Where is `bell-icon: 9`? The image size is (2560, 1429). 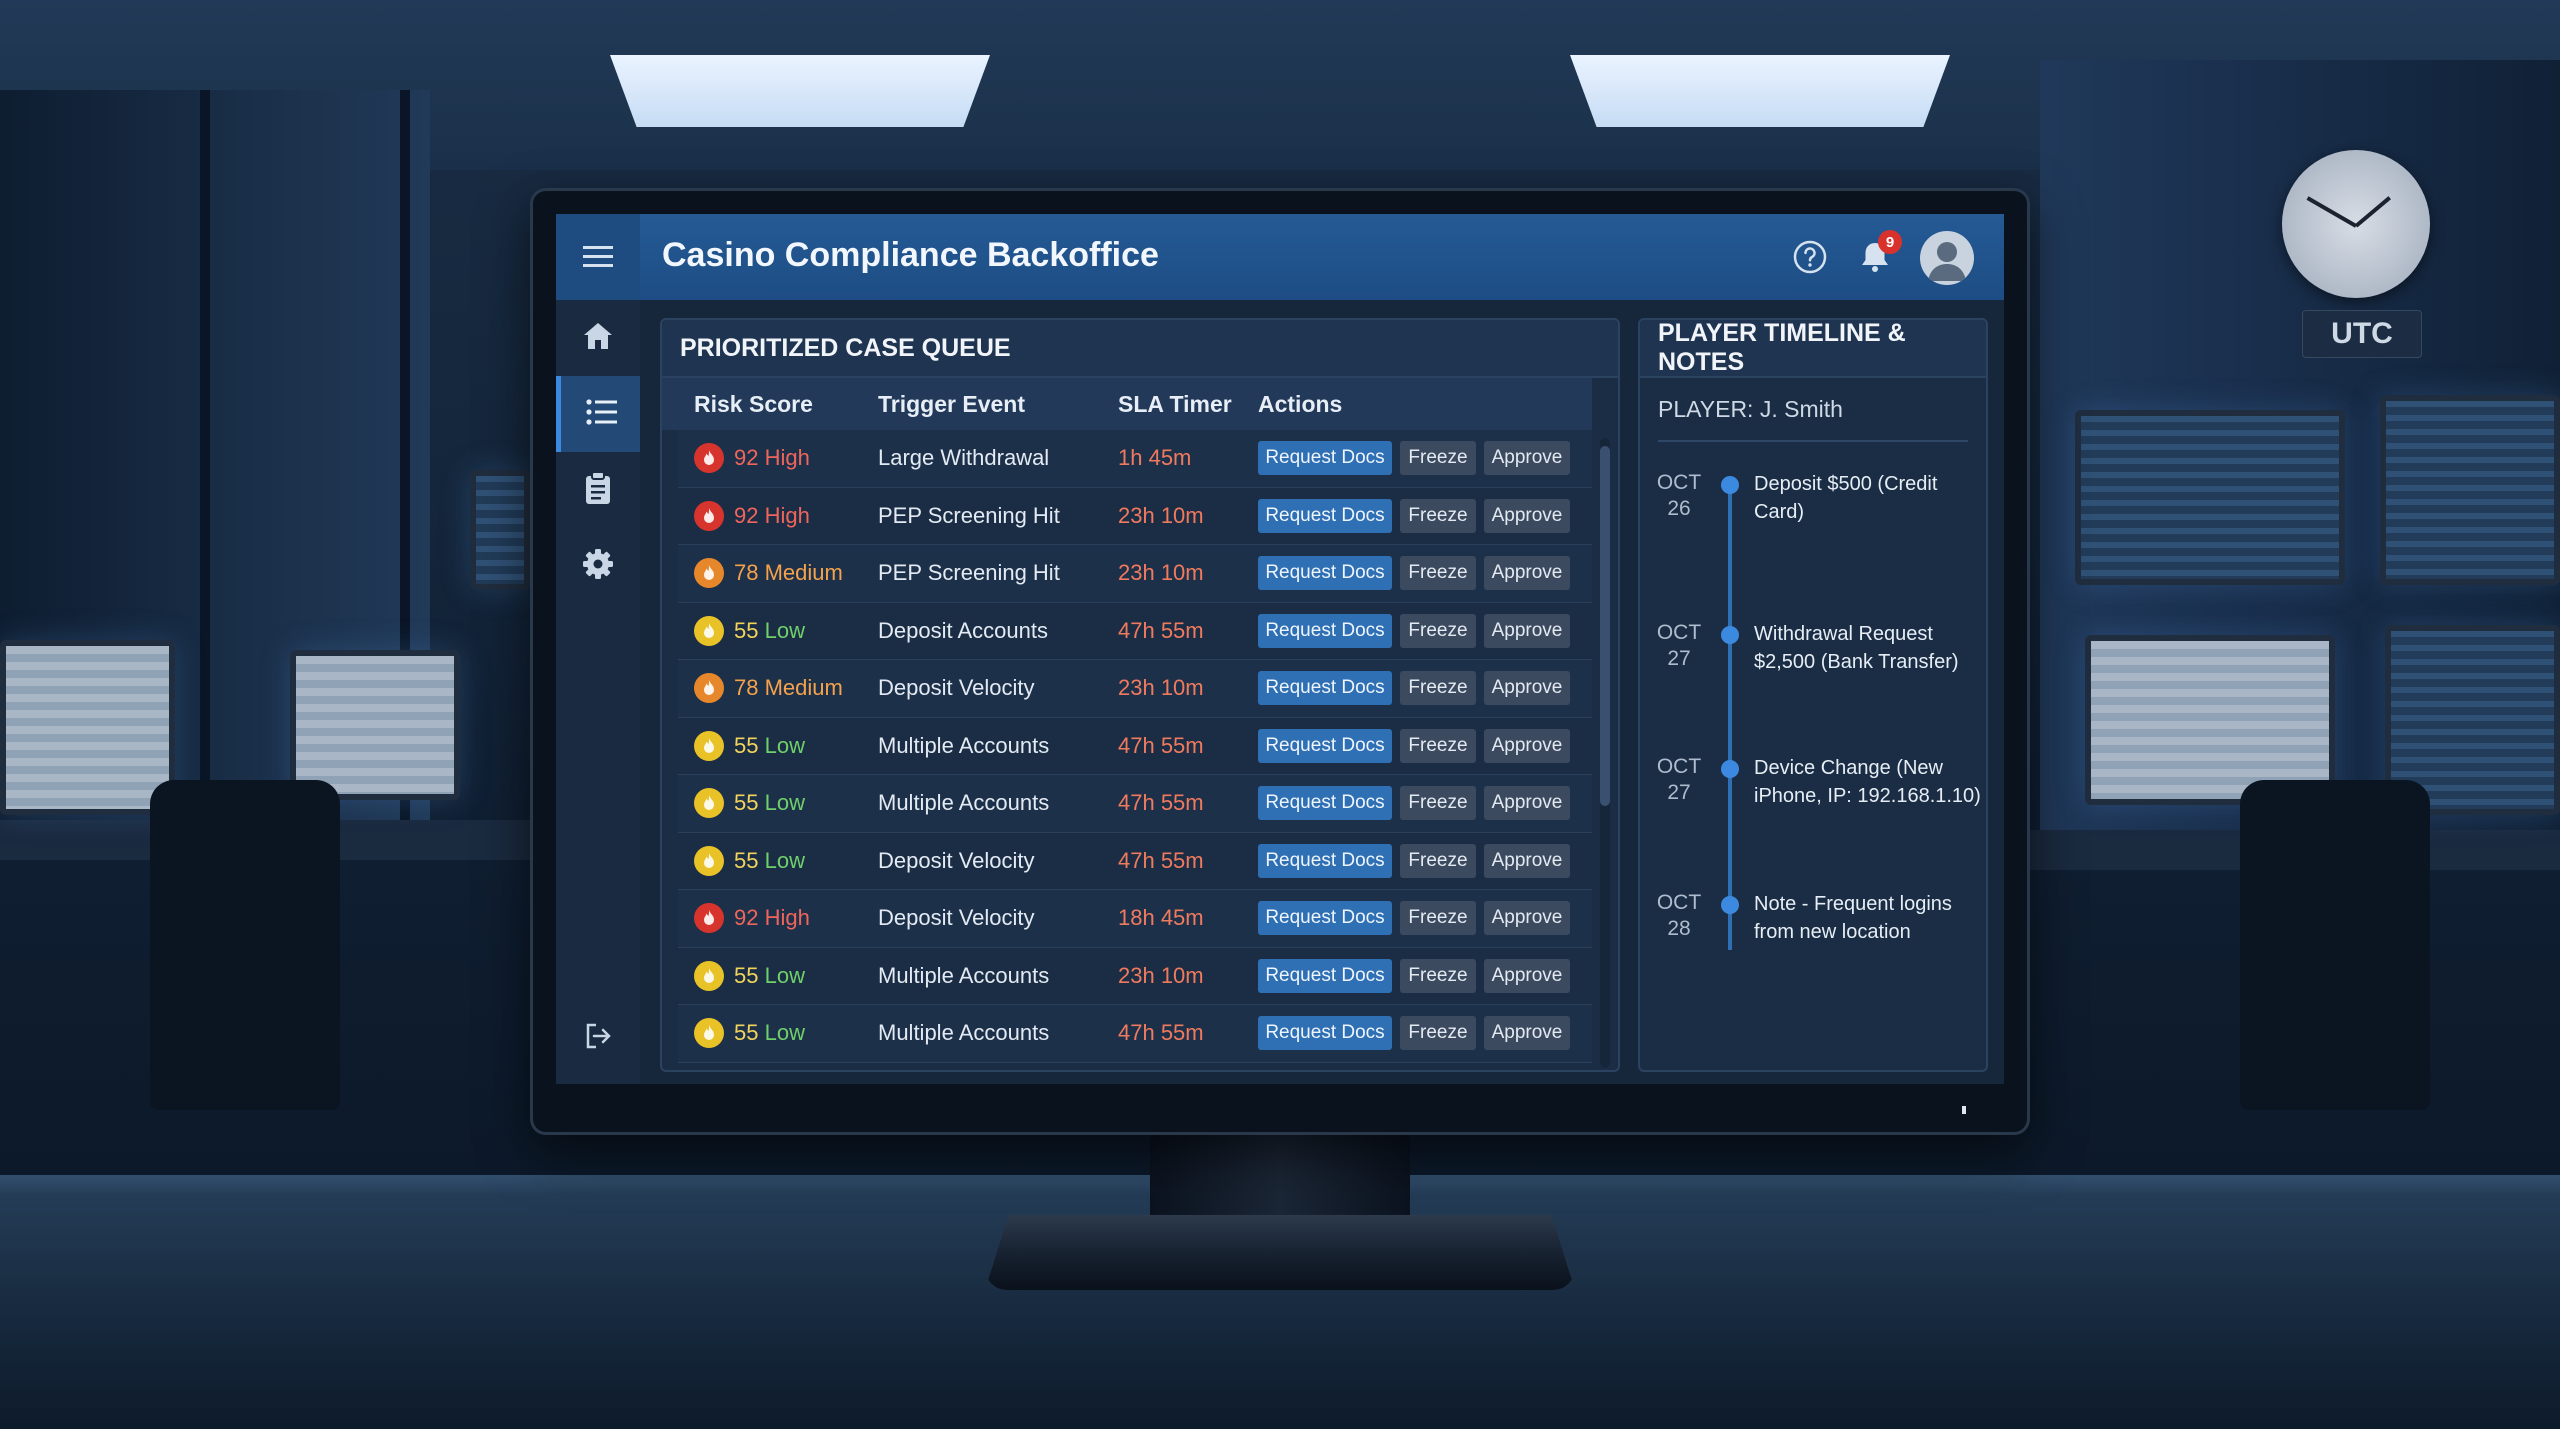 bell-icon: 9 is located at coordinates (1879, 253).